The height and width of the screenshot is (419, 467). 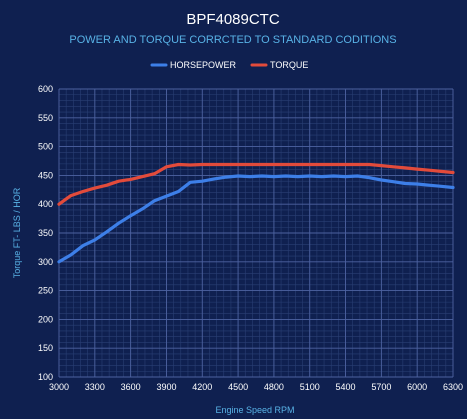 I want to click on y-tick-label: 500, so click(x=45, y=147).